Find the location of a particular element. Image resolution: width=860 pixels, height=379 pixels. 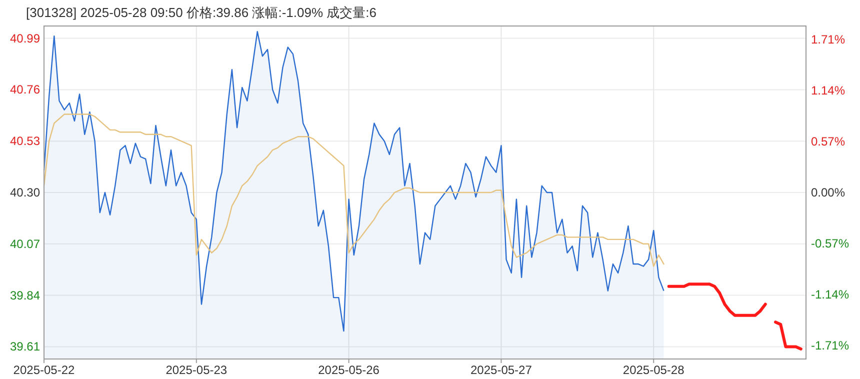

x-tick-label: 2025-05-22 is located at coordinates (44, 370).